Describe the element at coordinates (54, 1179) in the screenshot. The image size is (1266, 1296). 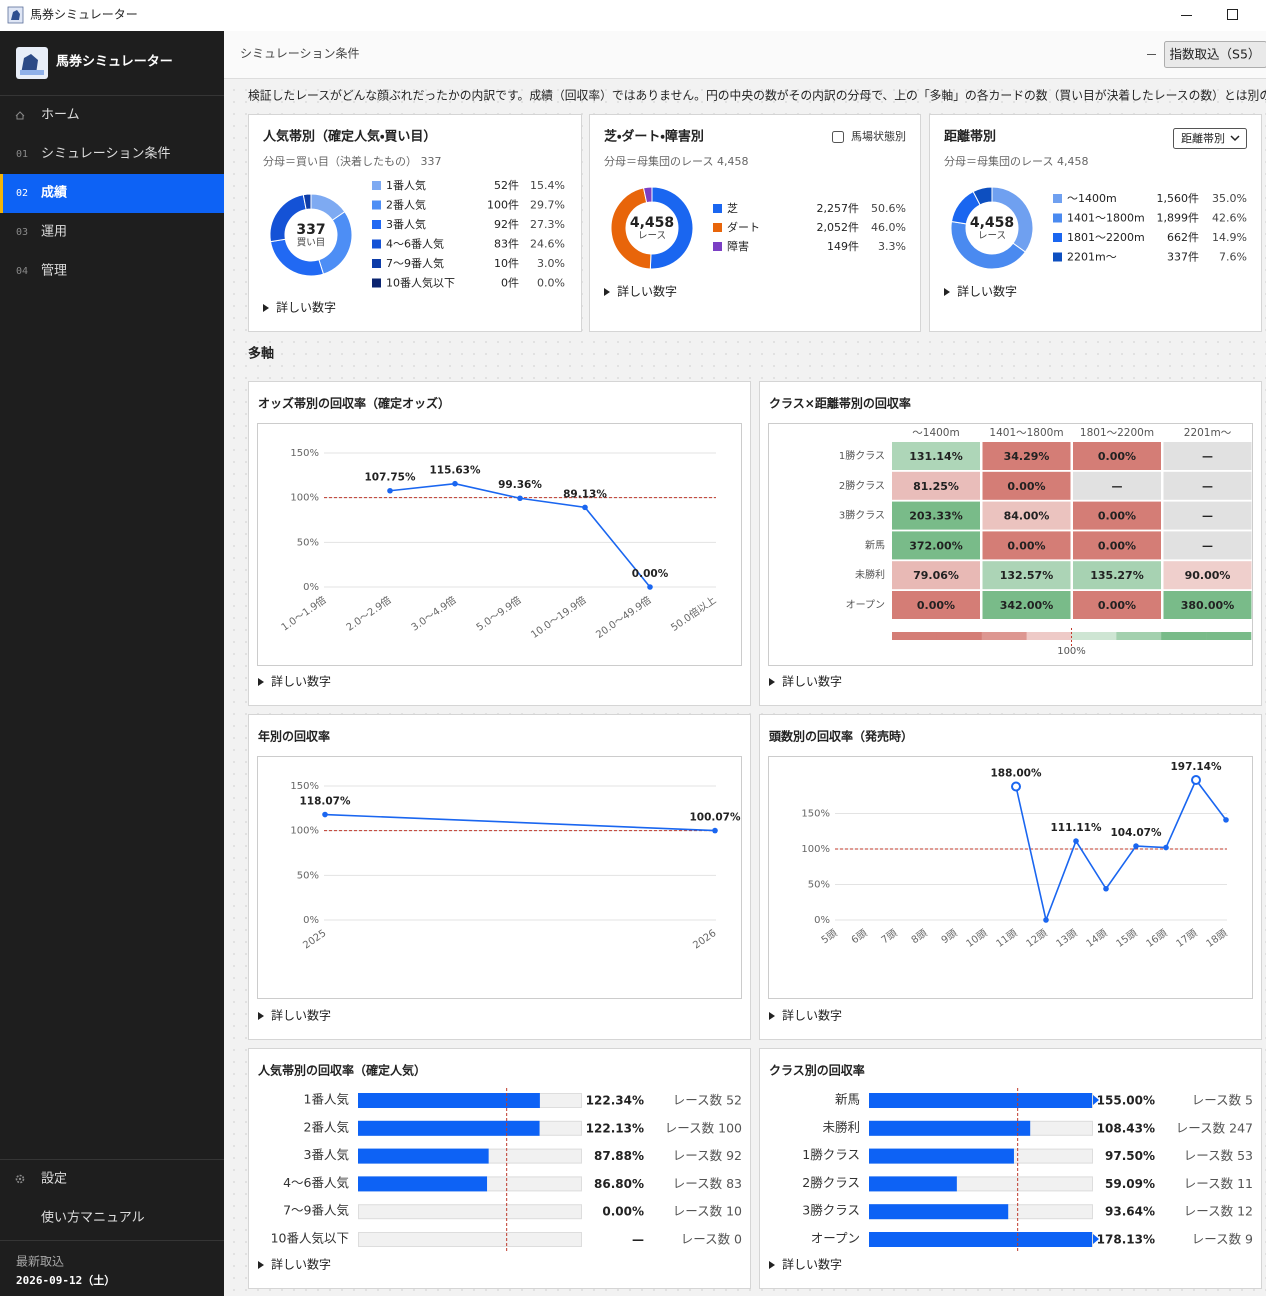
I see `footer-nav-item: 設定` at that location.